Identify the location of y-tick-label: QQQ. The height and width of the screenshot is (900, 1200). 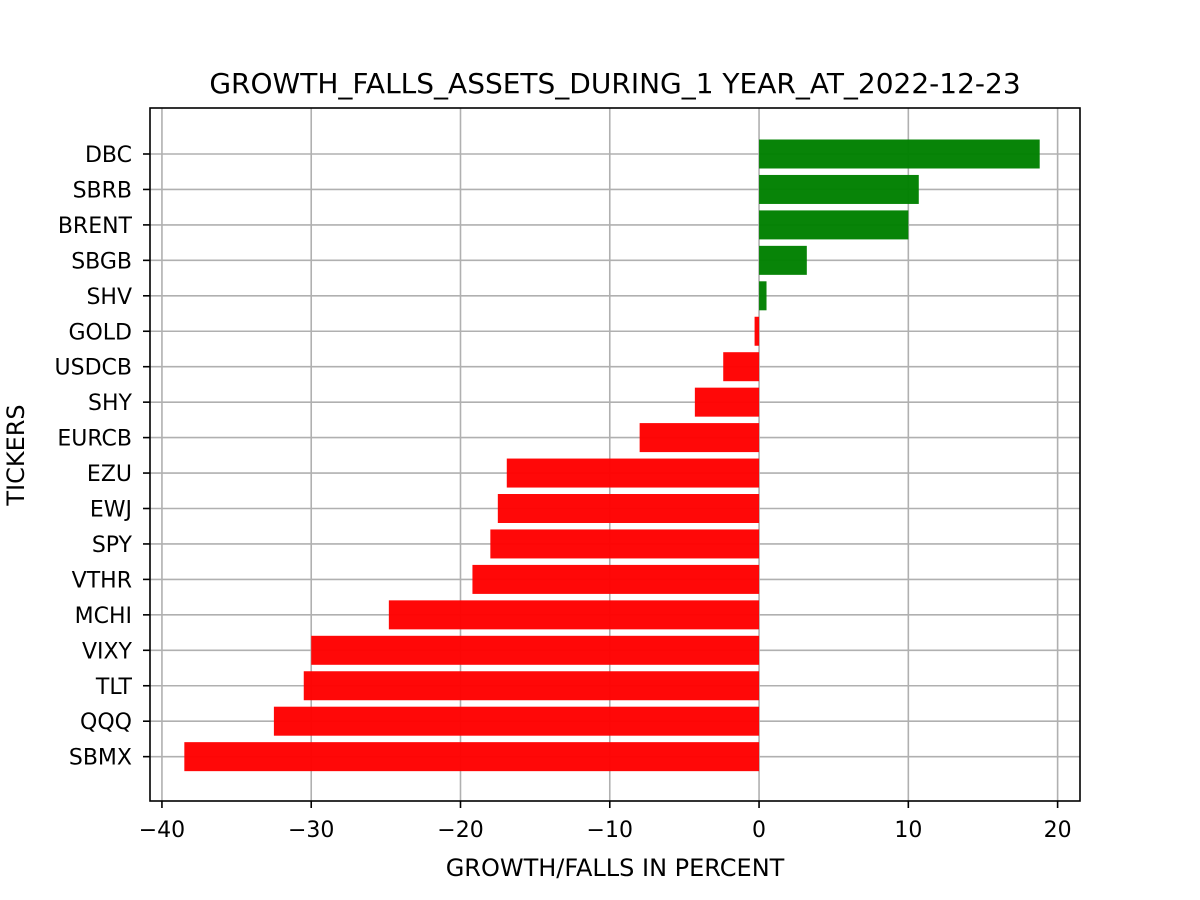
(106, 722).